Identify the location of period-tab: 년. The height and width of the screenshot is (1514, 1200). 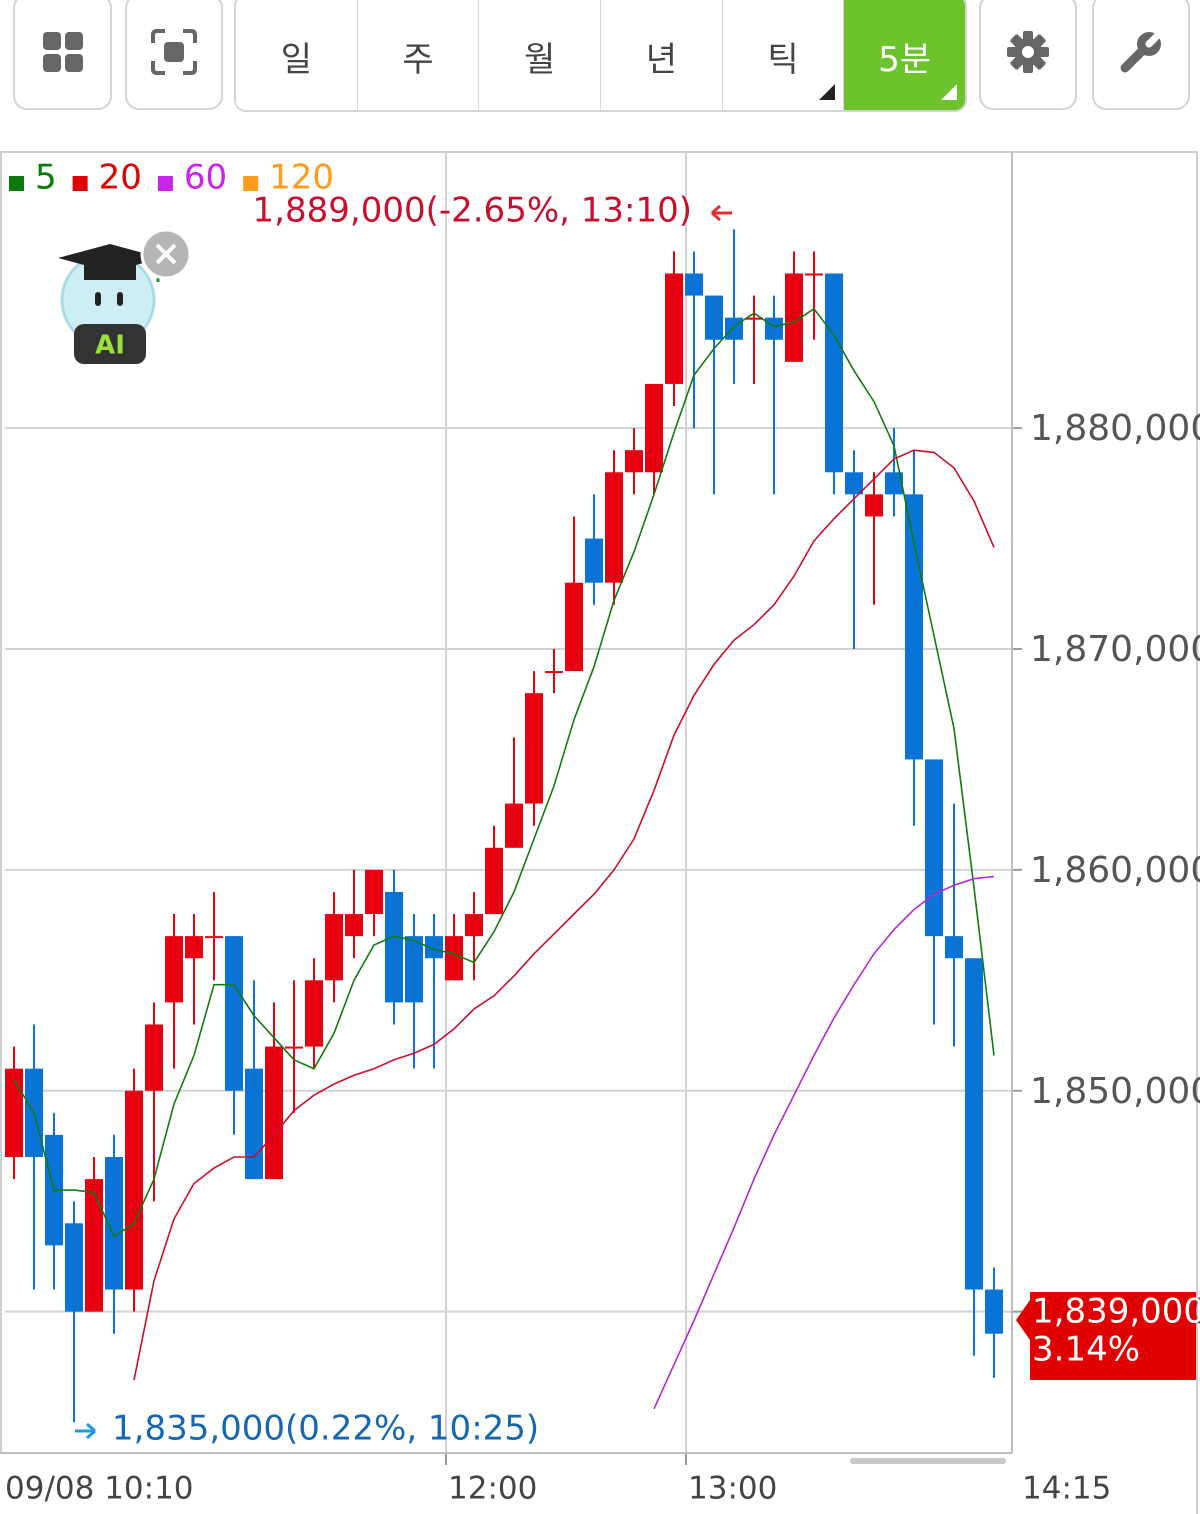
(662, 55).